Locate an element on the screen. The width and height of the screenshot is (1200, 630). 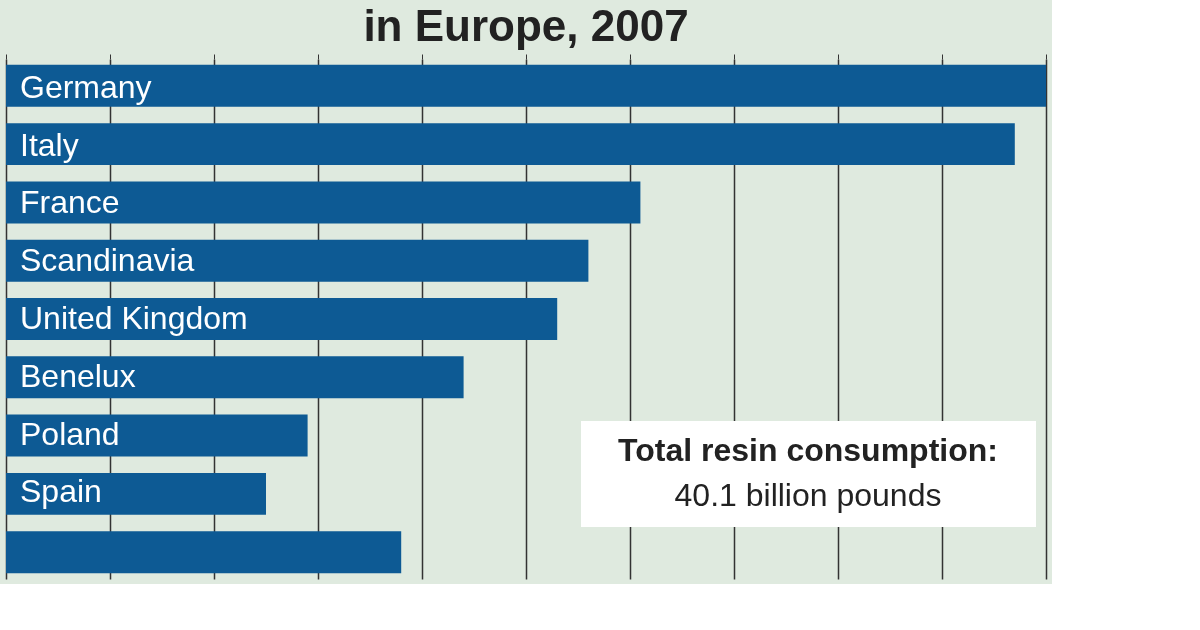
chart-title: in Europe, 2007 is located at coordinates (526, 25).